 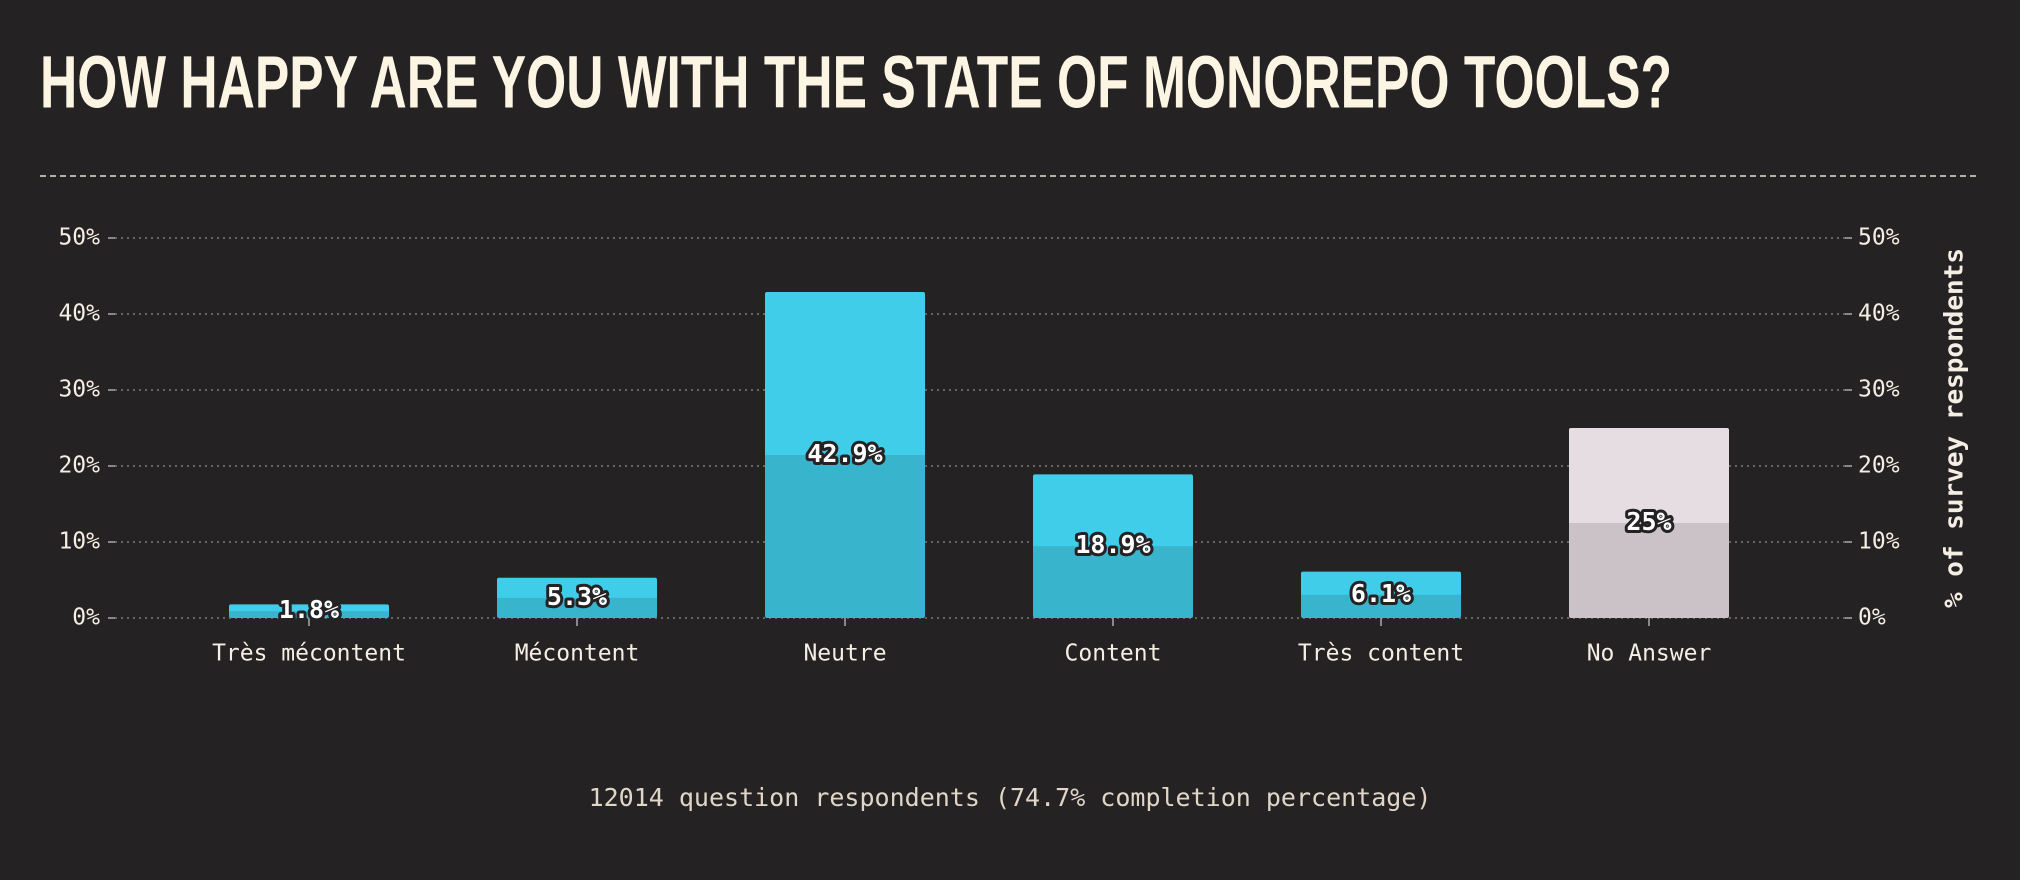 I want to click on y-tick-label: 20%, so click(x=79, y=466).